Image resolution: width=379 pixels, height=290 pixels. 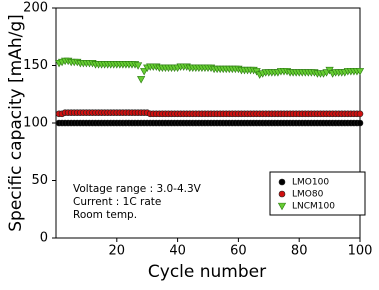 I want to click on x-axis-label: Cycle number, so click(x=207, y=272).